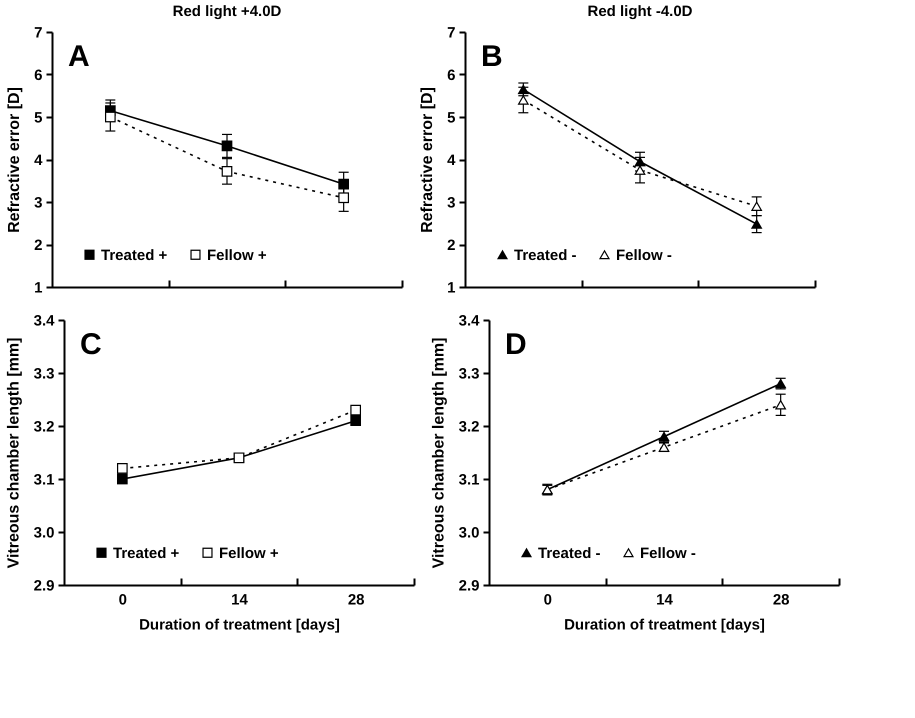  What do you see at coordinates (492, 56) in the screenshot?
I see `annotation: B` at bounding box center [492, 56].